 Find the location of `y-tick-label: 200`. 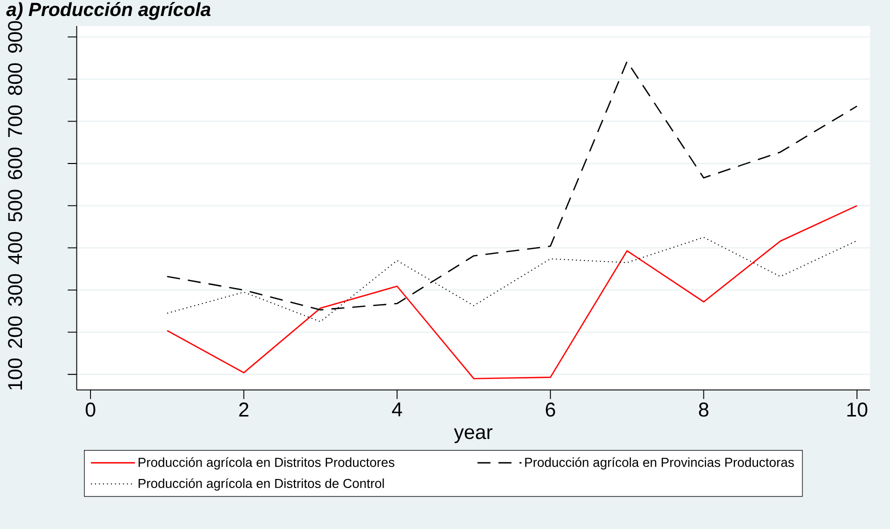

y-tick-label: 200 is located at coordinates (15, 332).